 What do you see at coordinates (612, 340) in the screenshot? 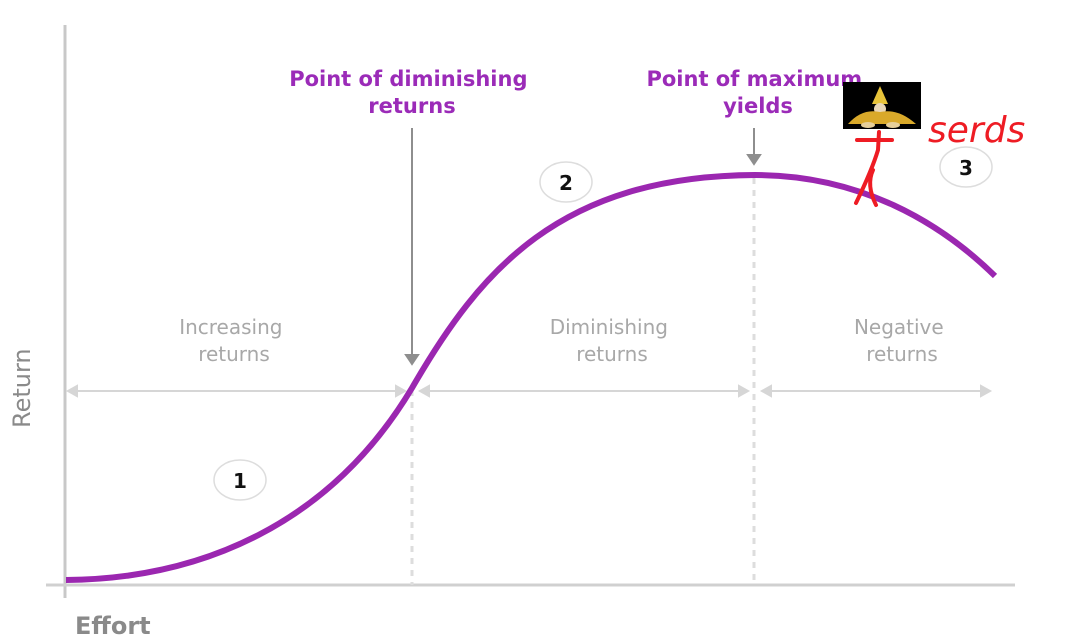
I see `zone-label-diminishing: Diminishing returns` at bounding box center [612, 340].